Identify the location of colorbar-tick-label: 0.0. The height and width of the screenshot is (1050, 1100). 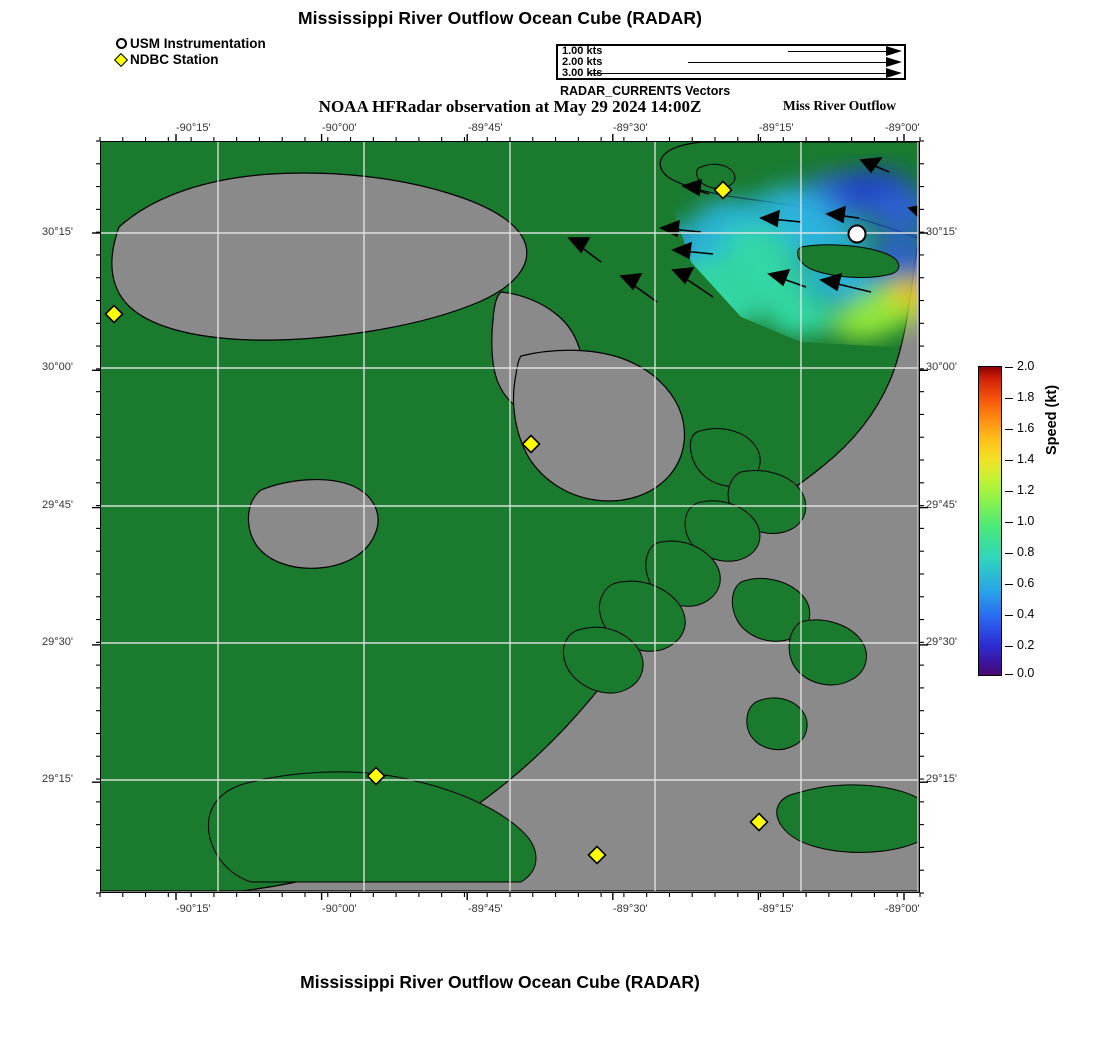
(1026, 673).